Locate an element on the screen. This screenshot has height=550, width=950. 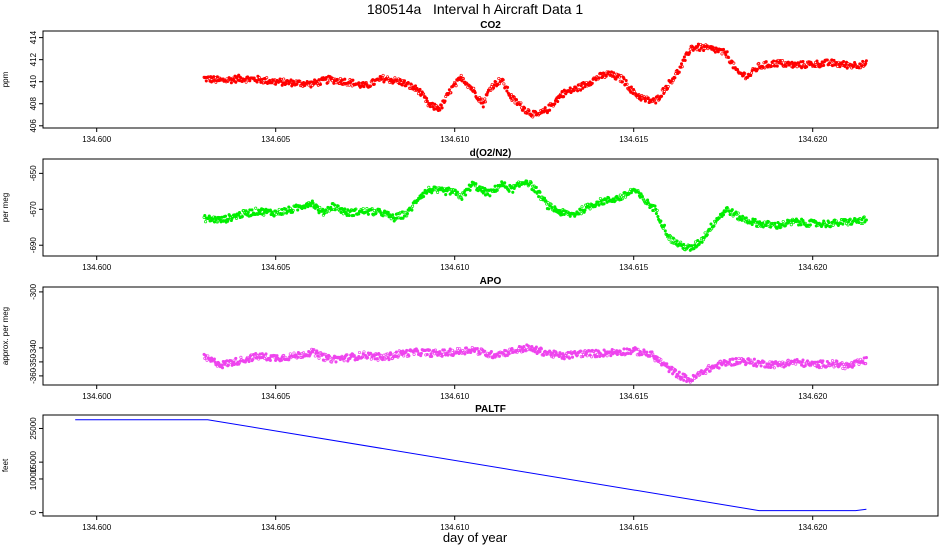
y-axis-label: feet is located at coordinates (5, 465).